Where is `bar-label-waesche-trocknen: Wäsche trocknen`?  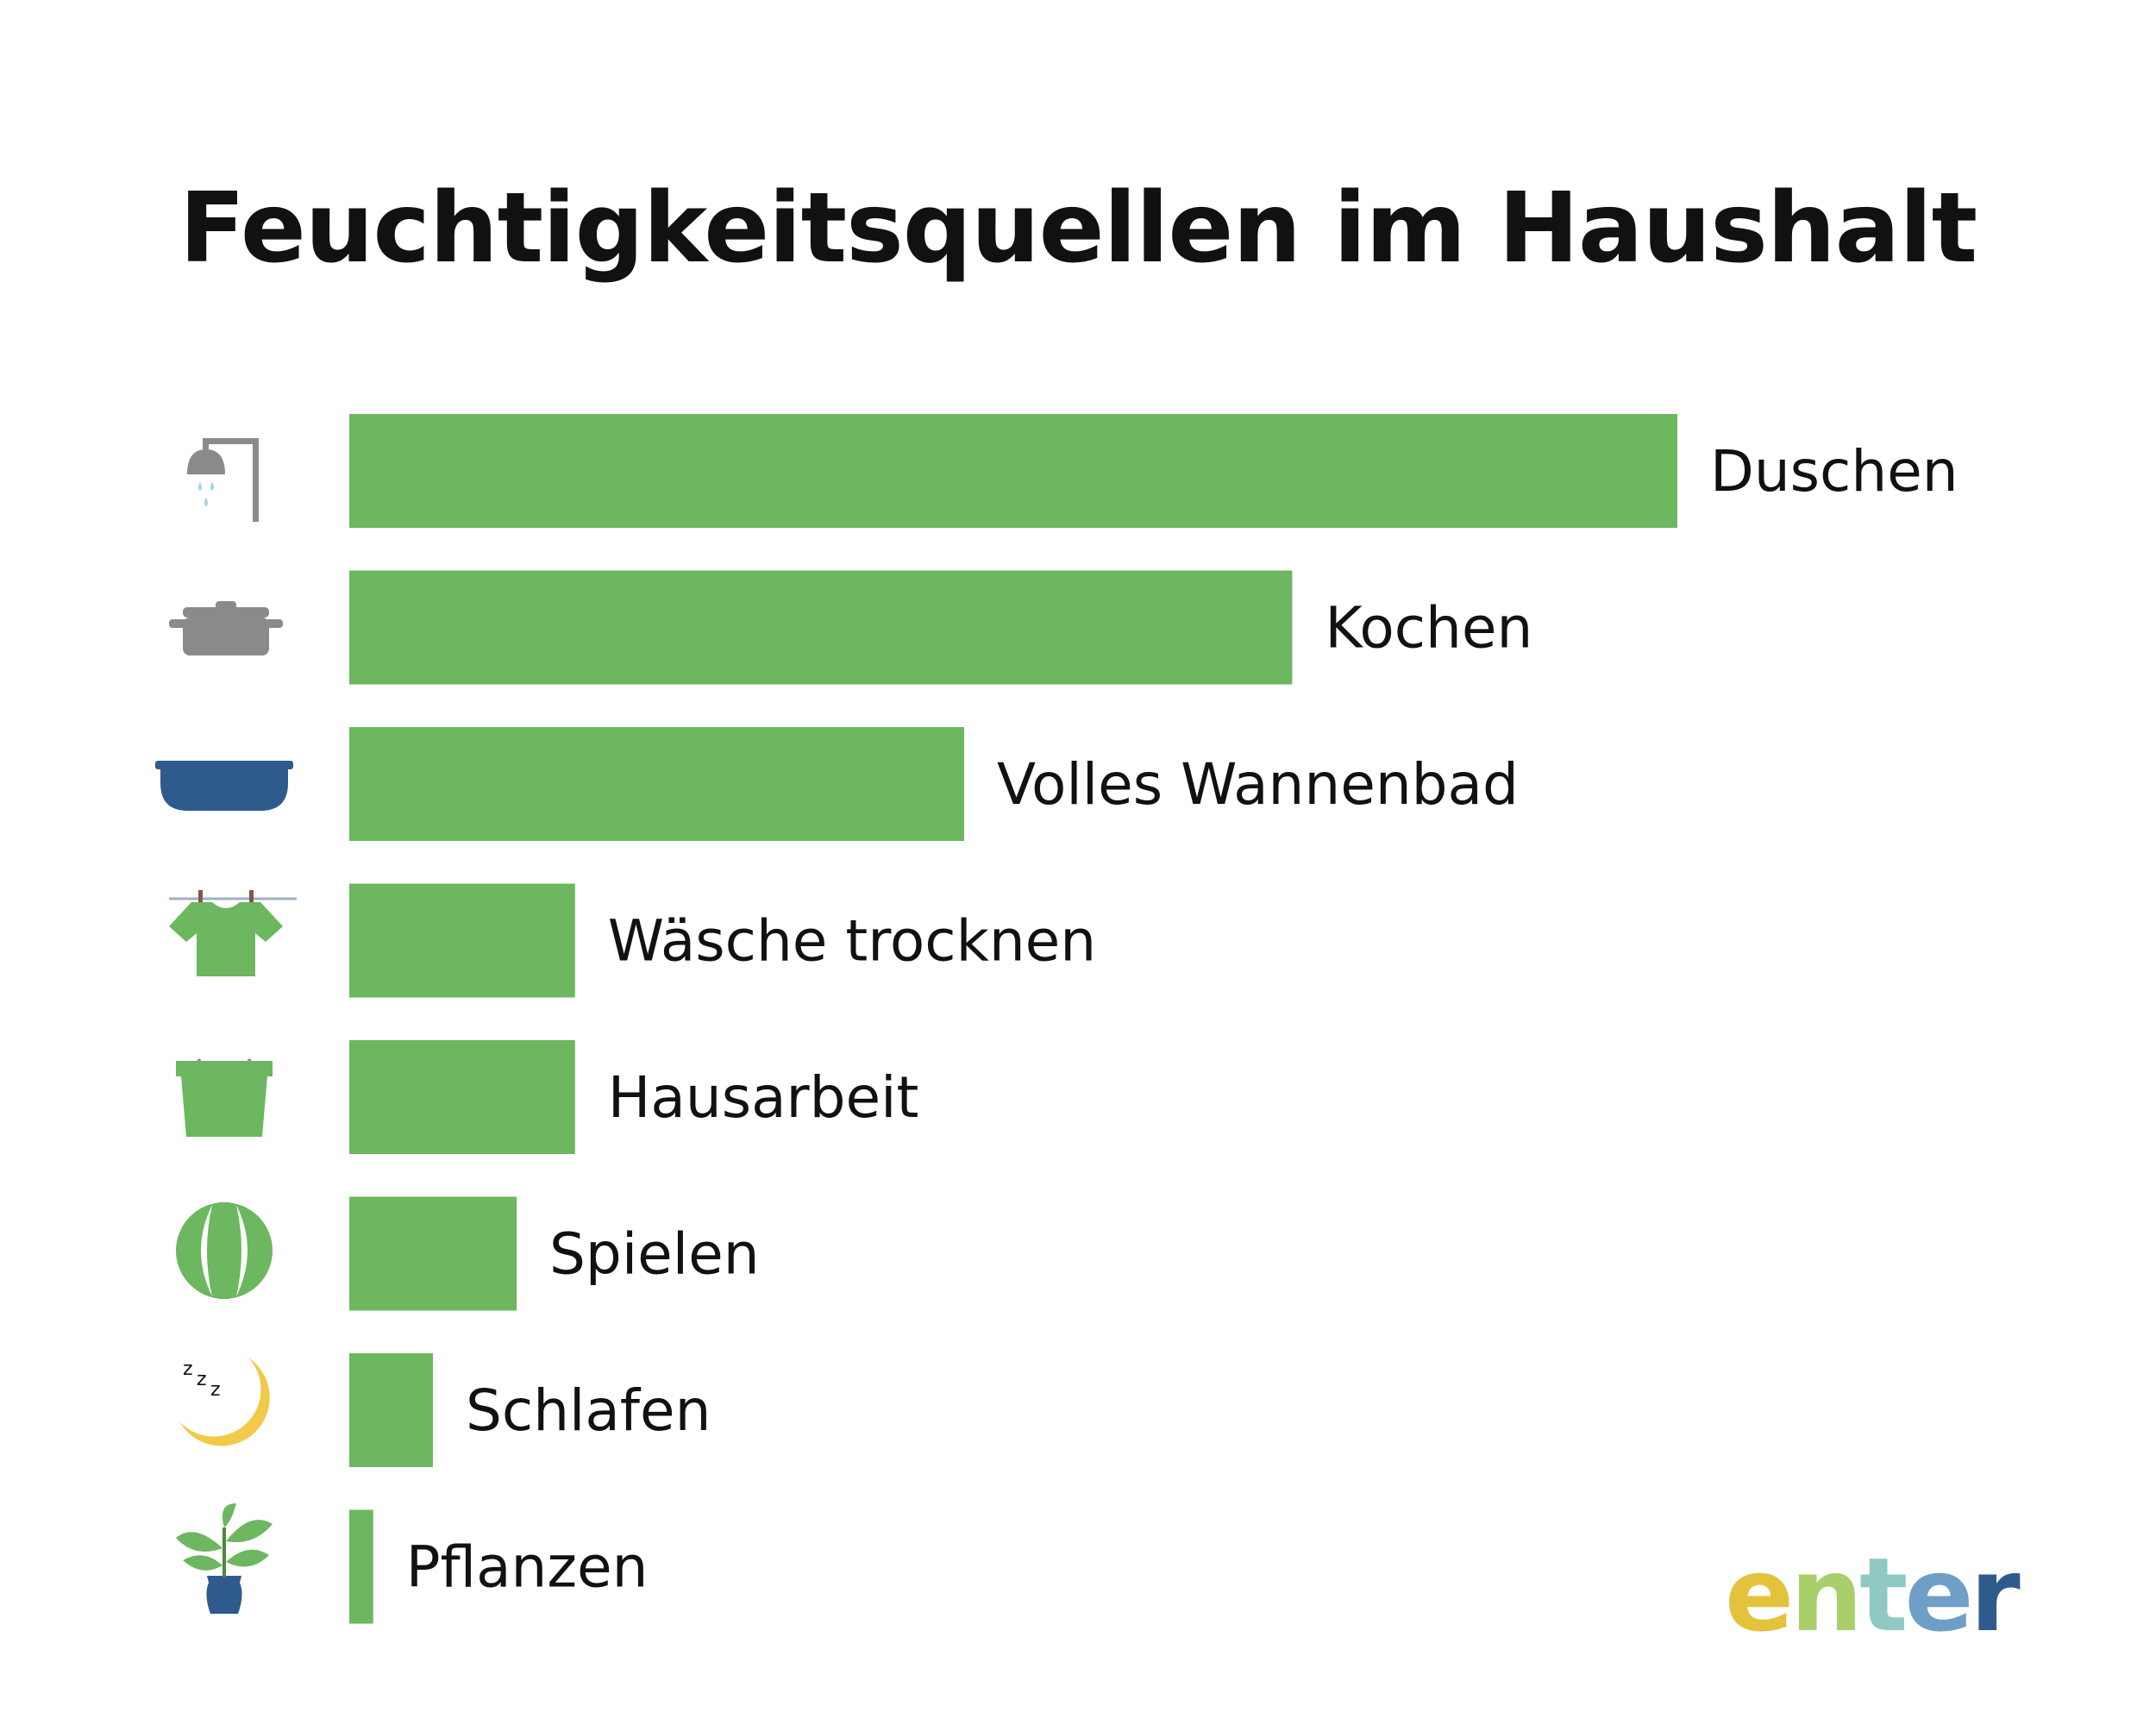 bar-label-waesche-trocknen: Wäsche trocknen is located at coordinates (852, 942).